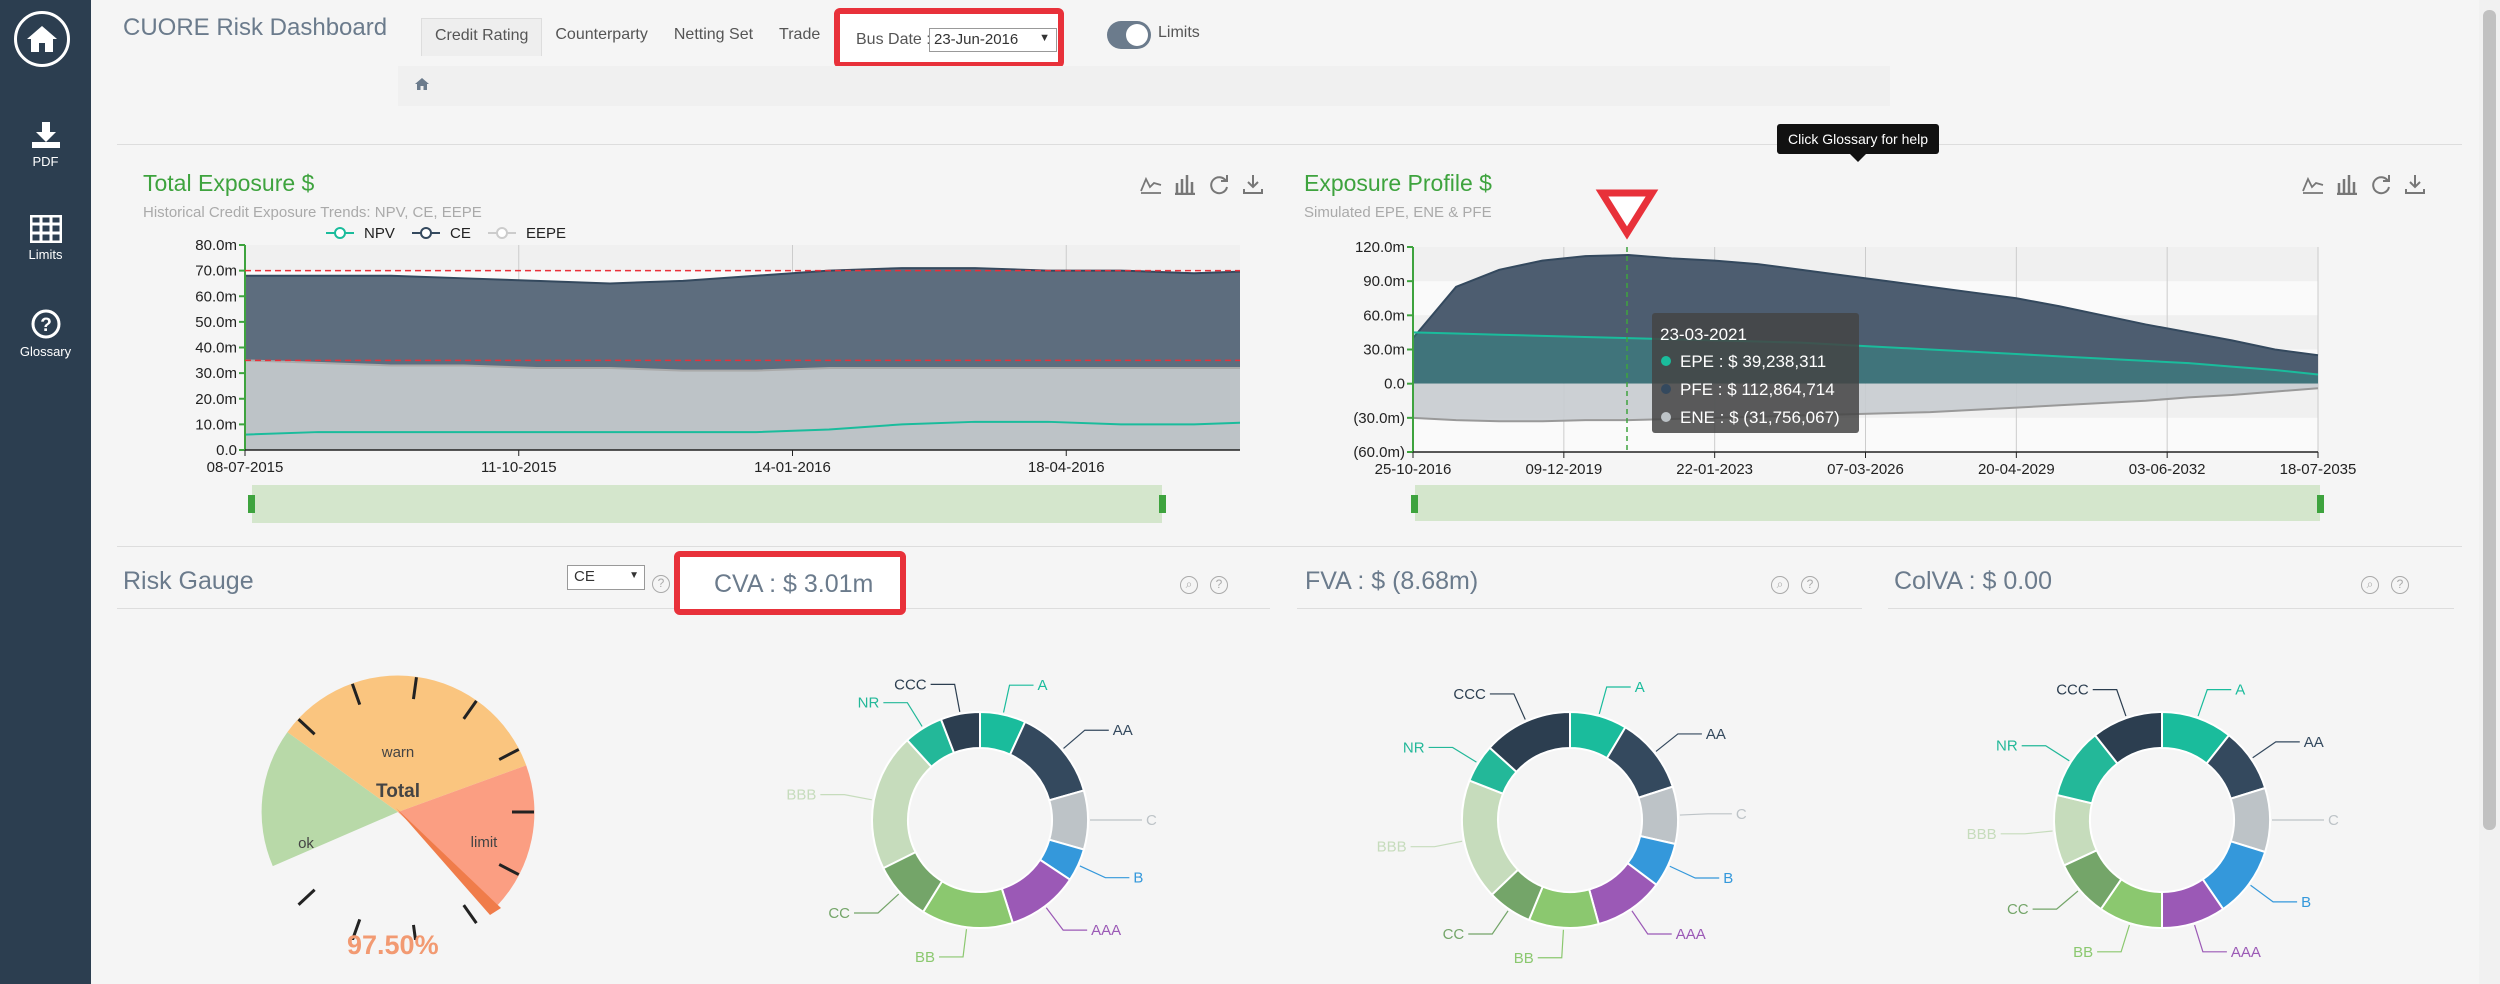 This screenshot has width=2500, height=984. What do you see at coordinates (45, 229) in the screenshot?
I see `table-icon` at bounding box center [45, 229].